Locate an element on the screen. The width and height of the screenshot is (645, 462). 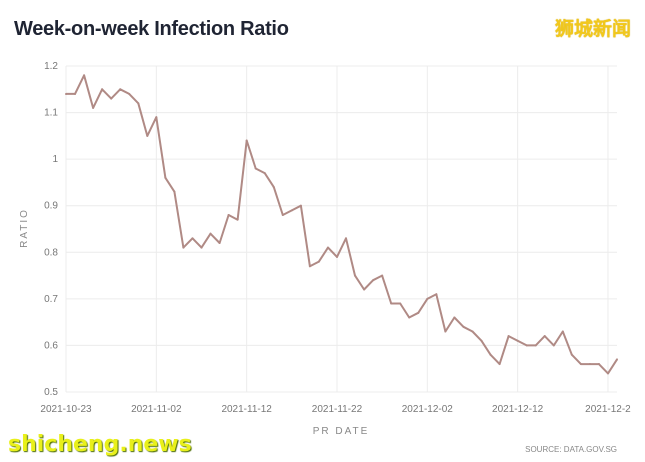
chart-title: Week-on-week Infection Ratio is located at coordinates (151, 29).